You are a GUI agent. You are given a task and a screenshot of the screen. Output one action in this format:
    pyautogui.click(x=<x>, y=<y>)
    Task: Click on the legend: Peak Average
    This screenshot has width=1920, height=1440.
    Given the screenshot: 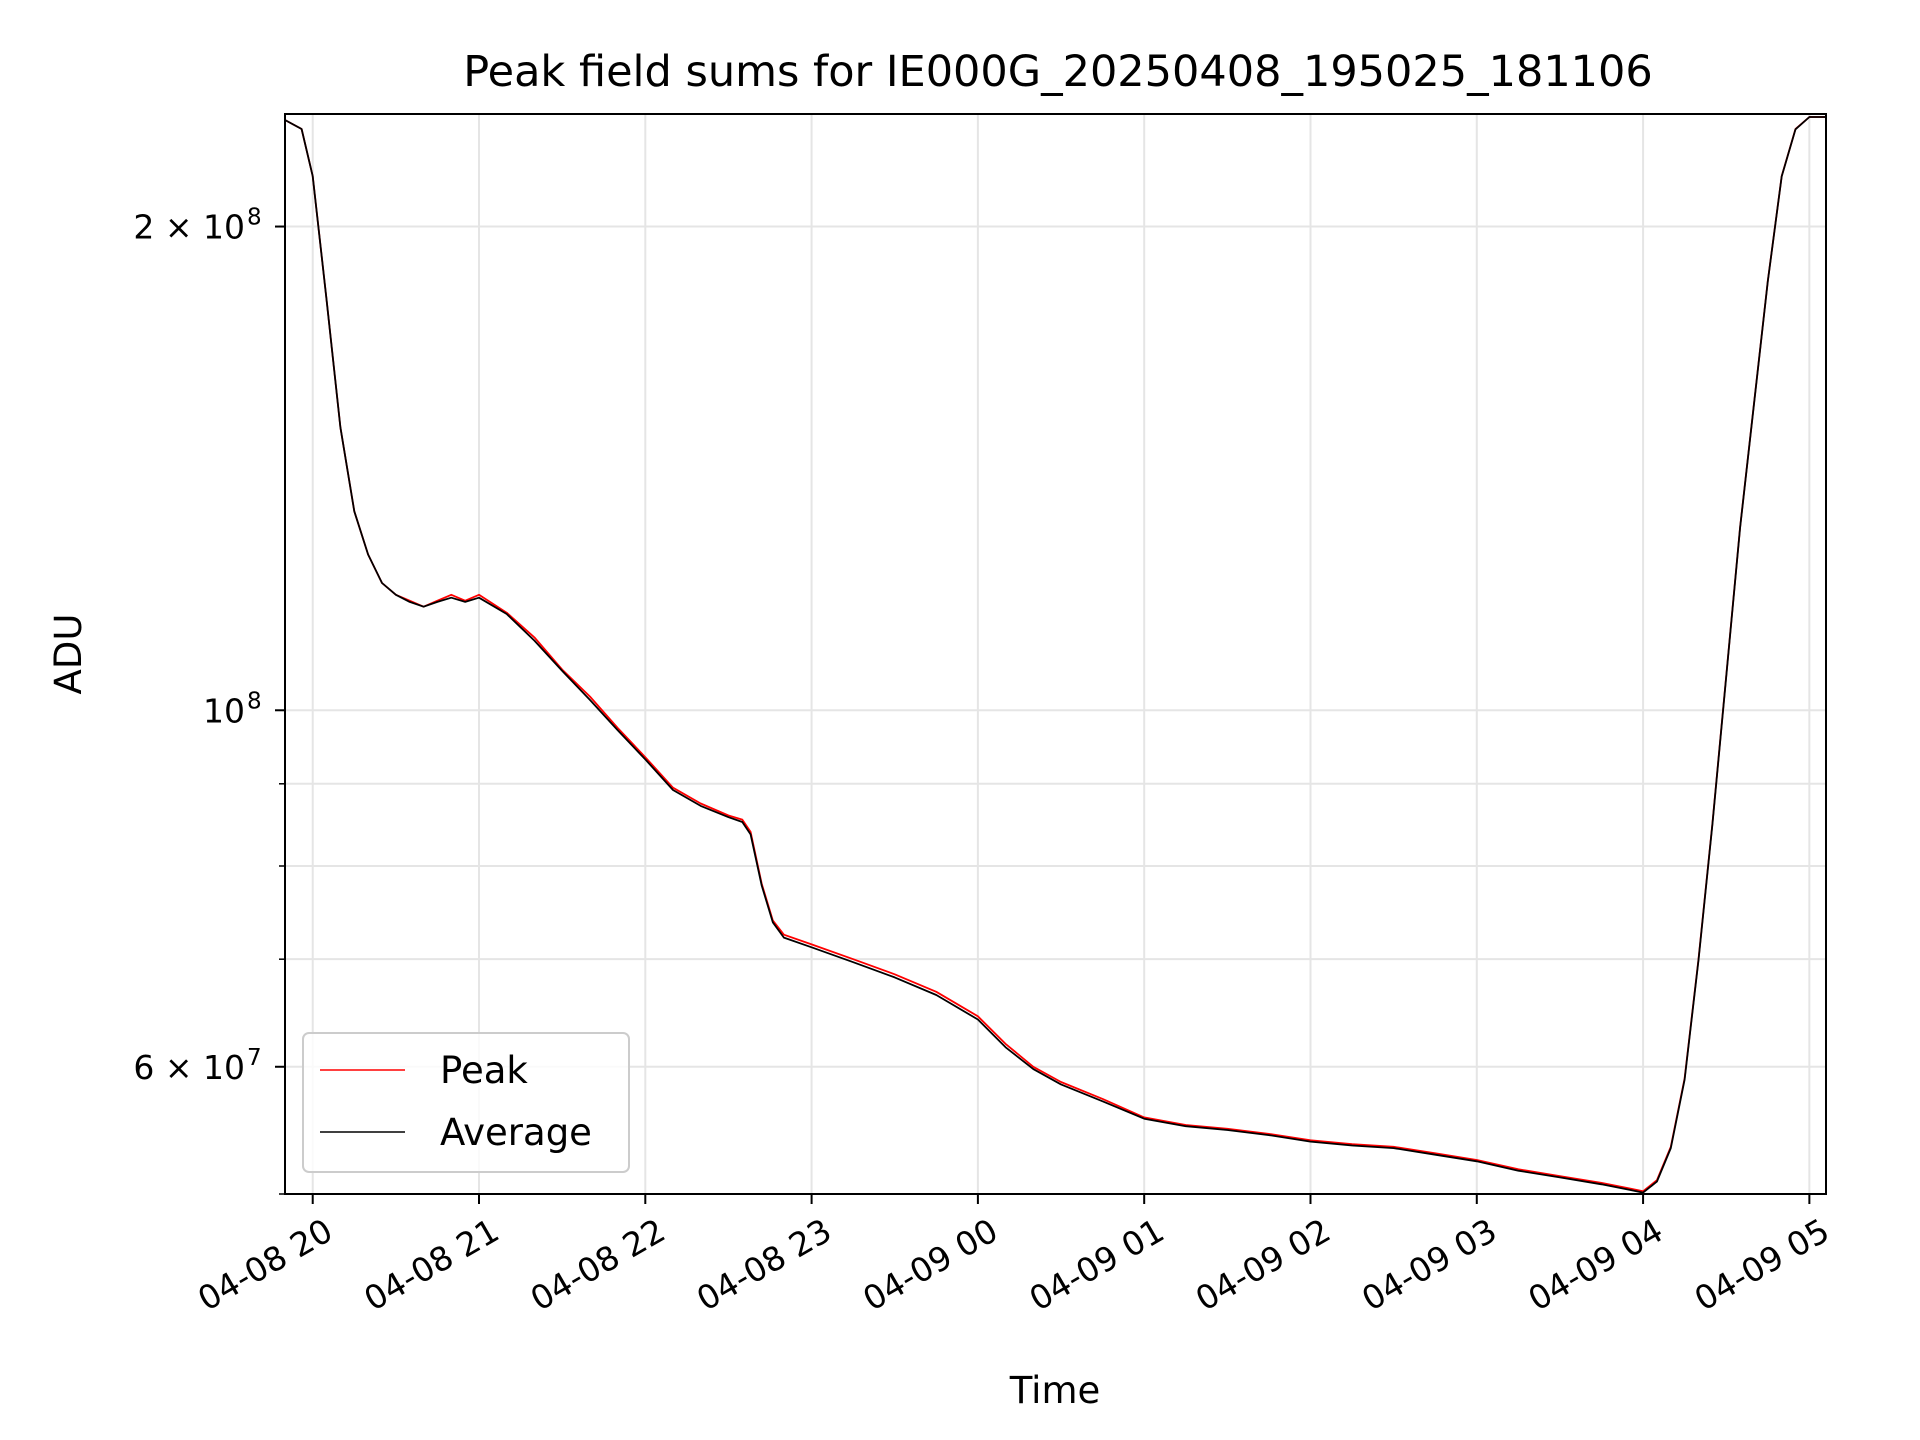 What is the action you would take?
    pyautogui.click(x=466, y=1102)
    